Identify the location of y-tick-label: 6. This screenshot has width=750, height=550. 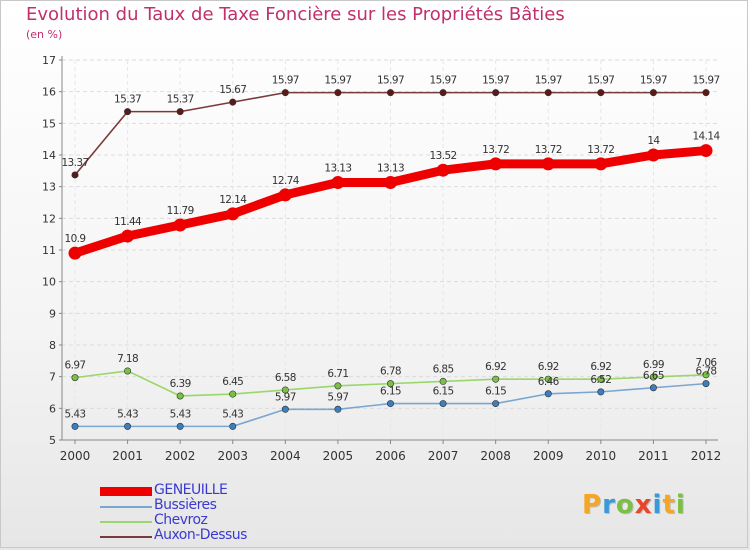
(52, 408).